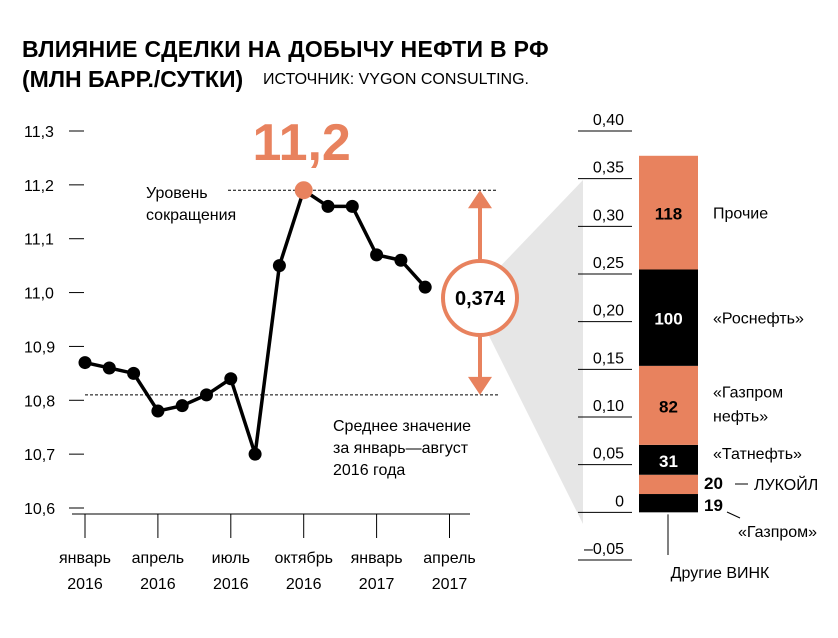 This screenshot has height=638, width=838. I want to click on company-label: «Татнефть», so click(757, 454).